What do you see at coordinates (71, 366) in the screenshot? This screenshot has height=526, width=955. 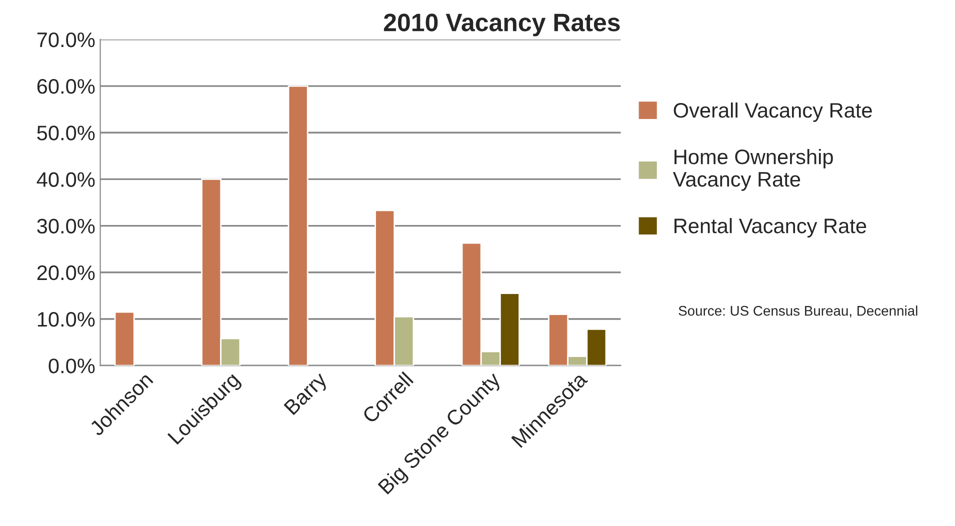 I see `y-tick-label: 0.0%` at bounding box center [71, 366].